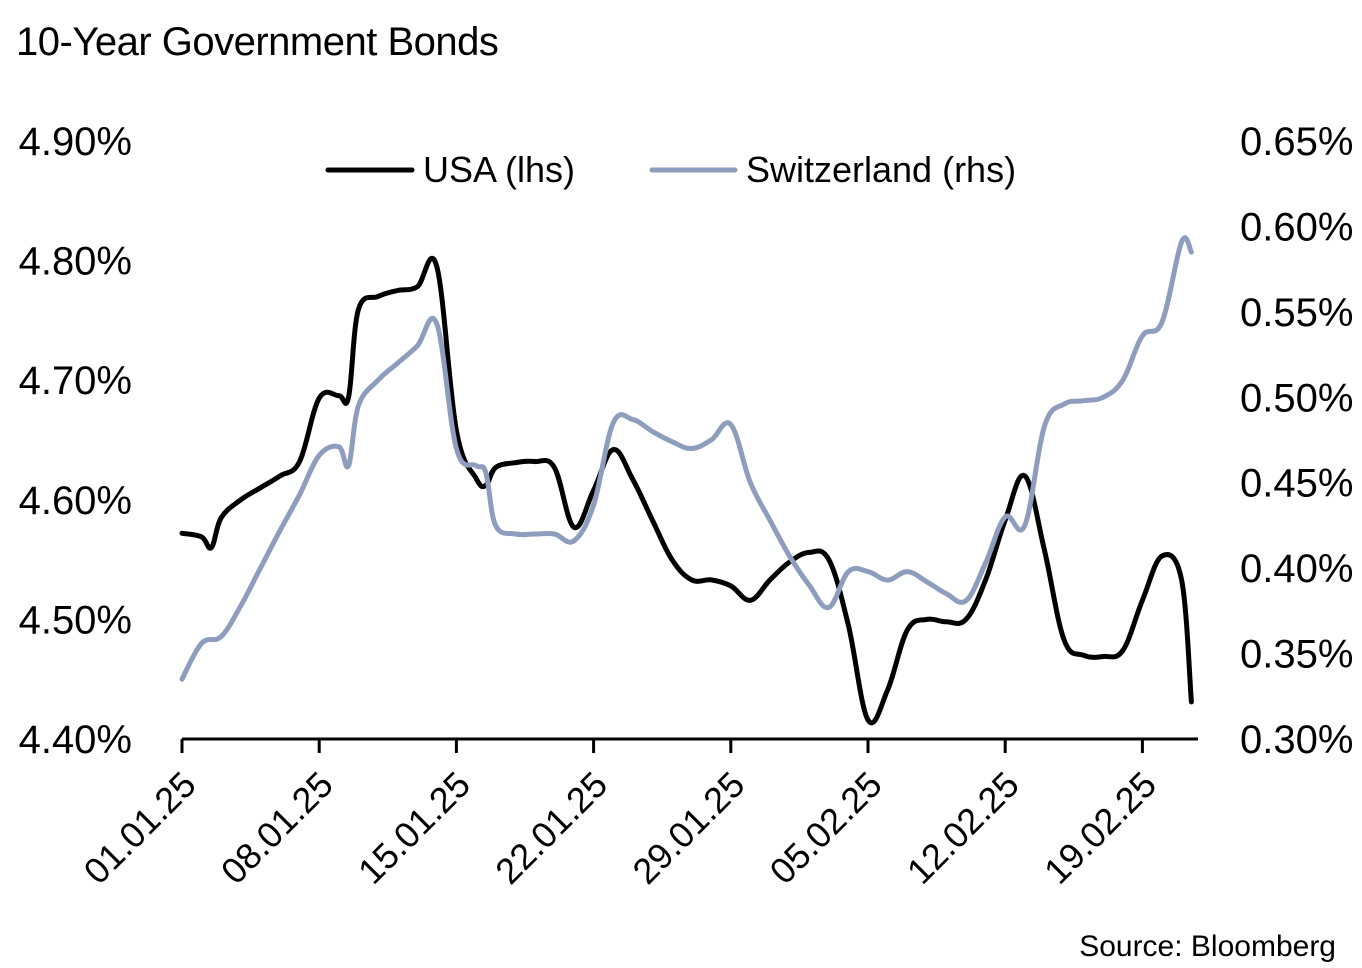  I want to click on x-tick-label: 08.01.25, so click(277, 828).